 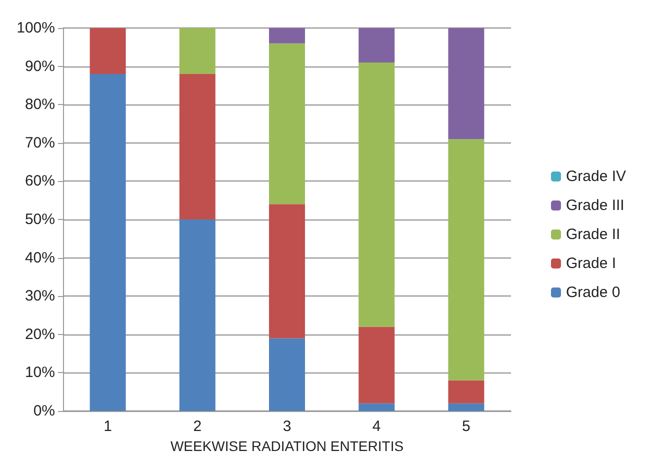 I want to click on y-tick-label: 100%, so click(x=35, y=28).